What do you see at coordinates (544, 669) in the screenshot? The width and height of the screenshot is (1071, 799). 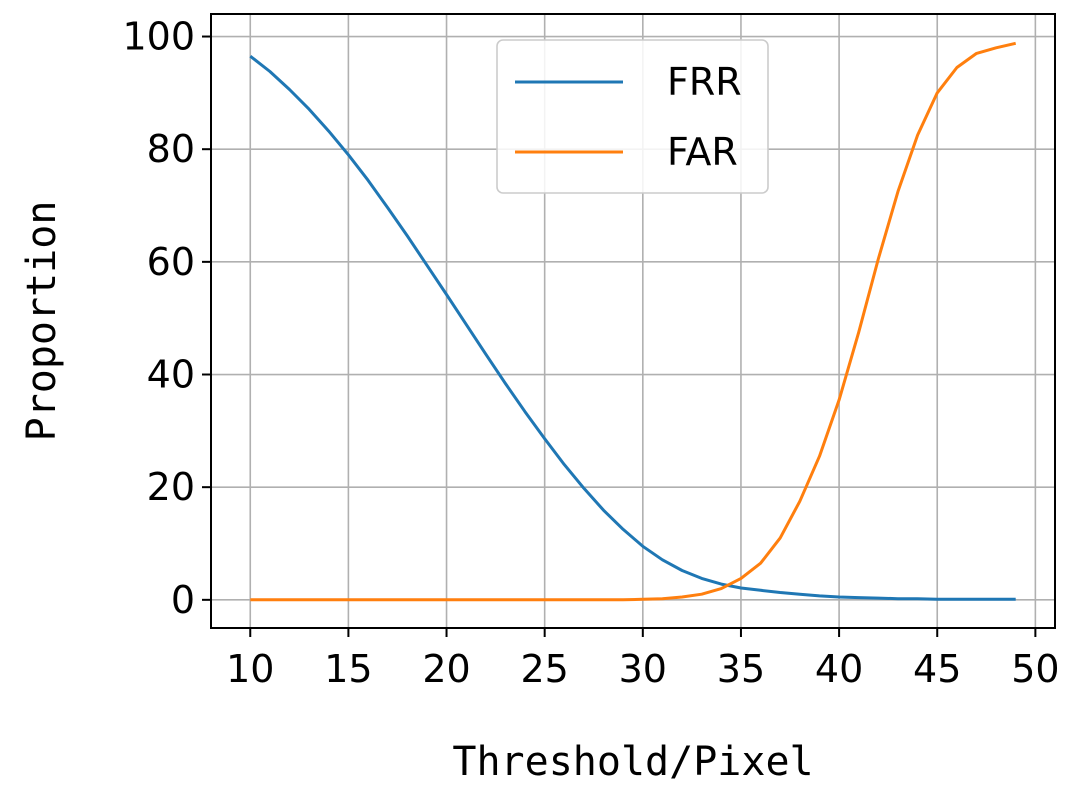 I see `x-tick-label: 25` at bounding box center [544, 669].